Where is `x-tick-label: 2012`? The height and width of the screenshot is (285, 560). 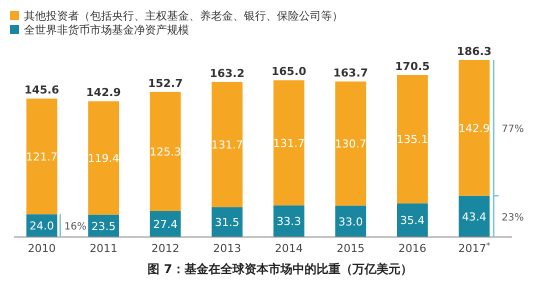 x-tick-label: 2012 is located at coordinates (165, 248).